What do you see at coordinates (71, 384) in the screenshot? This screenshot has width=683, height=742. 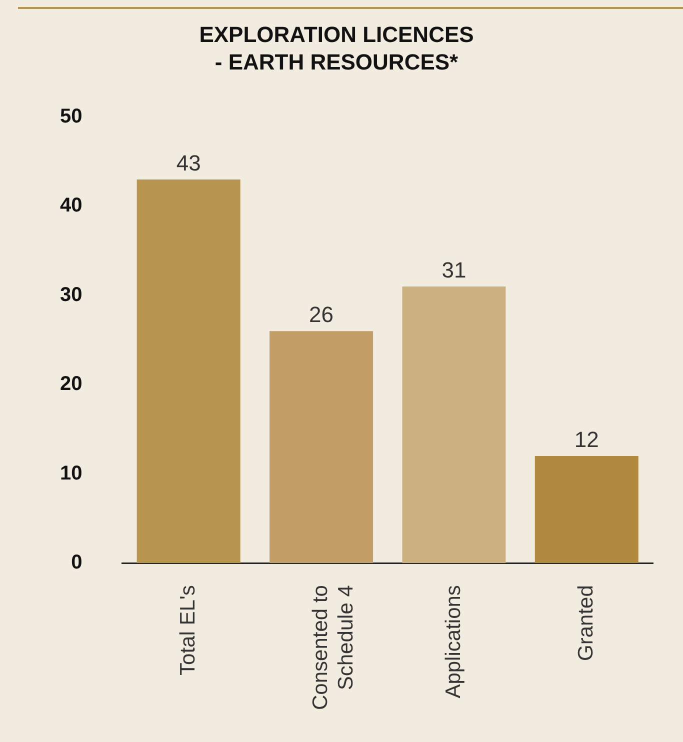 I see `y-tick-label: 20` at bounding box center [71, 384].